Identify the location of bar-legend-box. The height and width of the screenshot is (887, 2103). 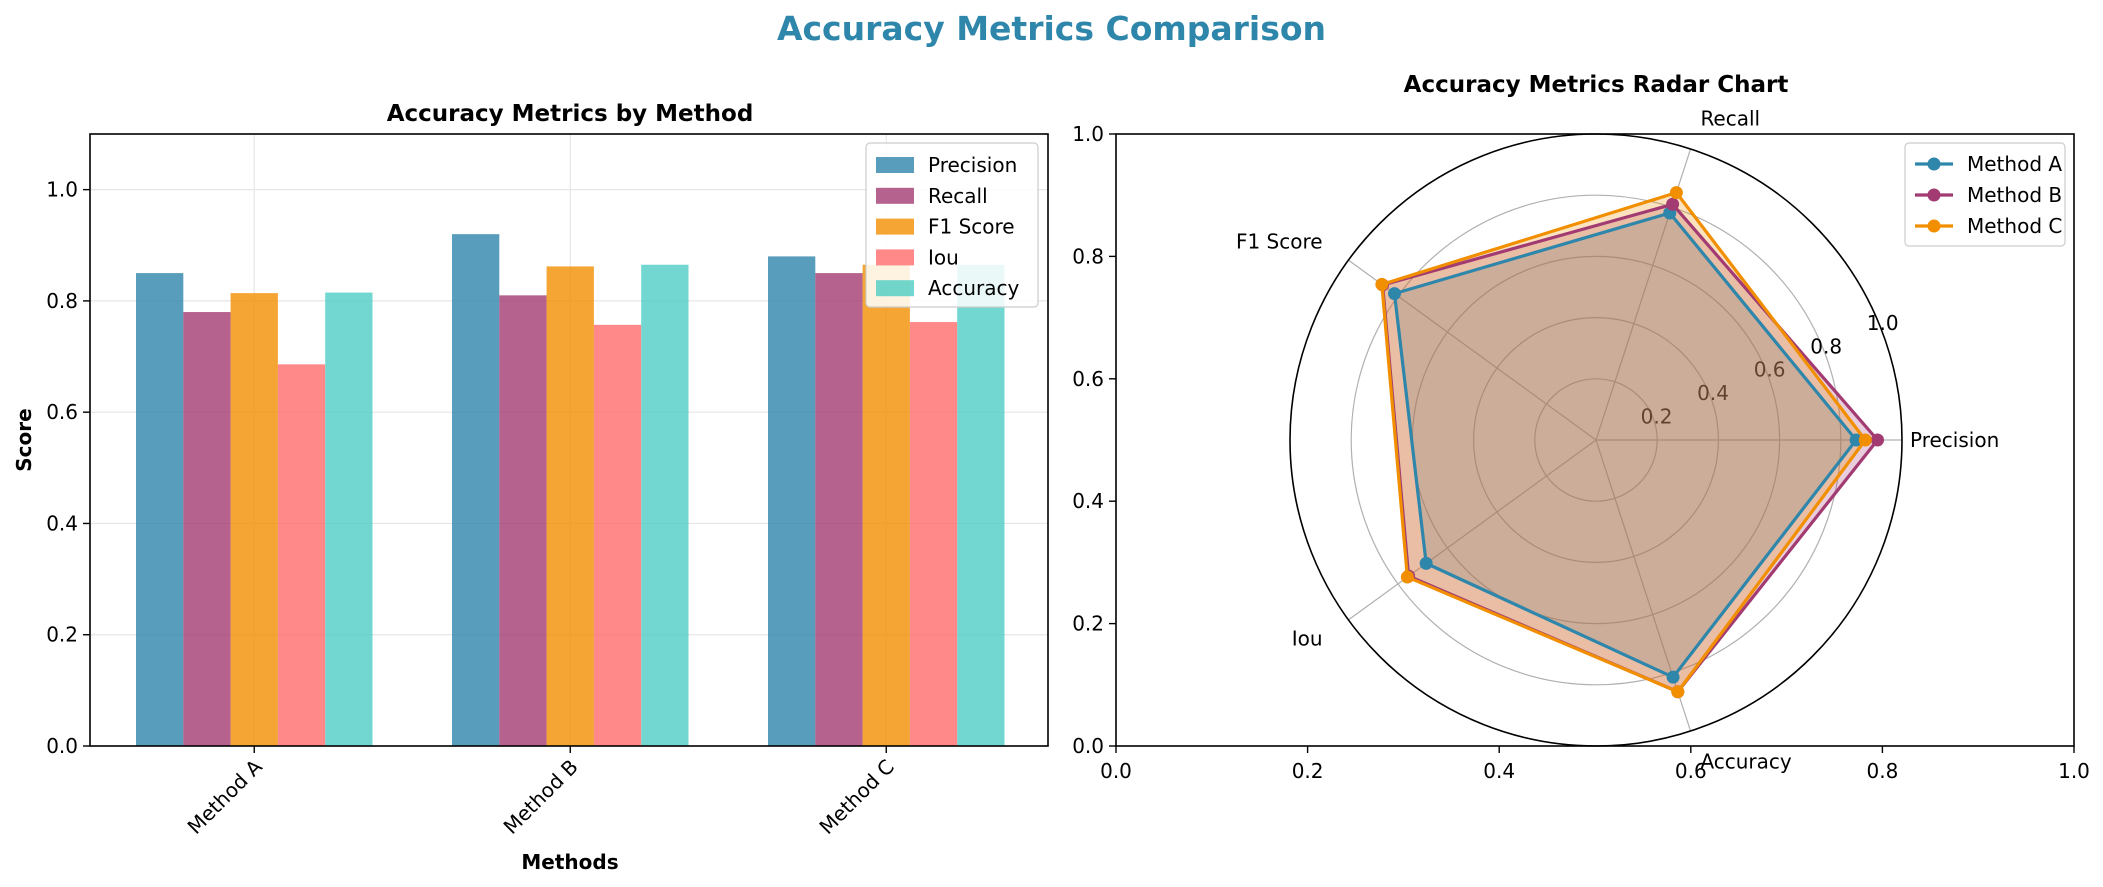
(952, 225).